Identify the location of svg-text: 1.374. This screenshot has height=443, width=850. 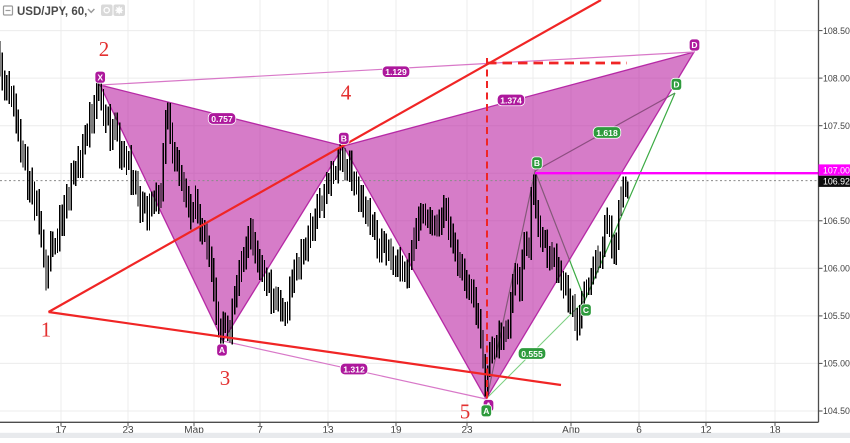
(511, 100).